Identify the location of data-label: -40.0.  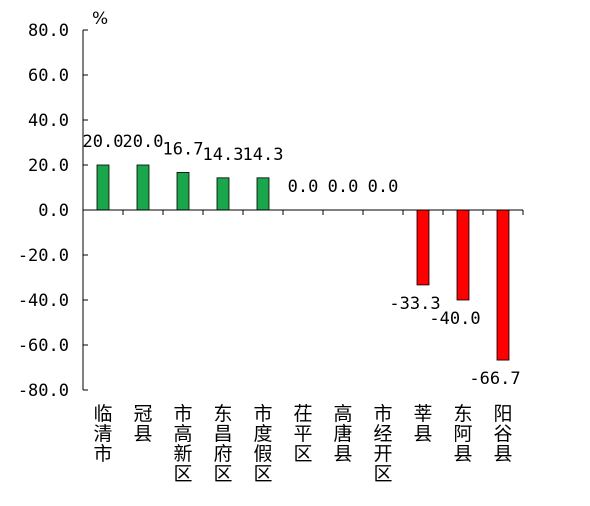
(454, 319).